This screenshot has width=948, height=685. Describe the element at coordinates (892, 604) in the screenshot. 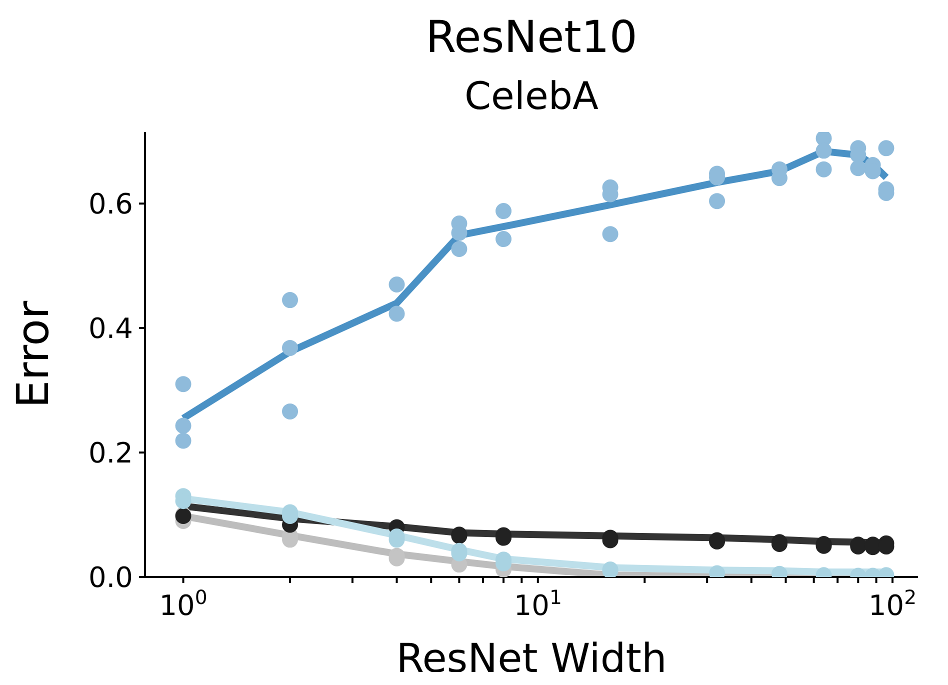

I see `x-tick-label: 10$^{2}$` at that location.